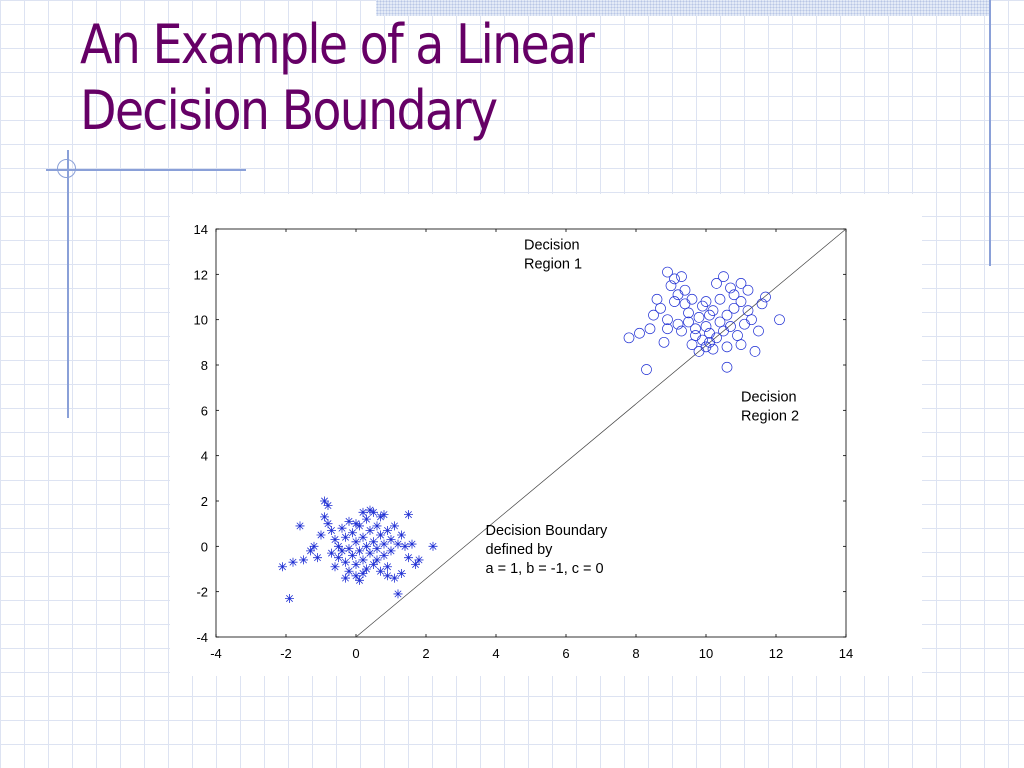 The image size is (1024, 768). Describe the element at coordinates (68, 284) in the screenshot. I see `decorative-left-line` at that location.